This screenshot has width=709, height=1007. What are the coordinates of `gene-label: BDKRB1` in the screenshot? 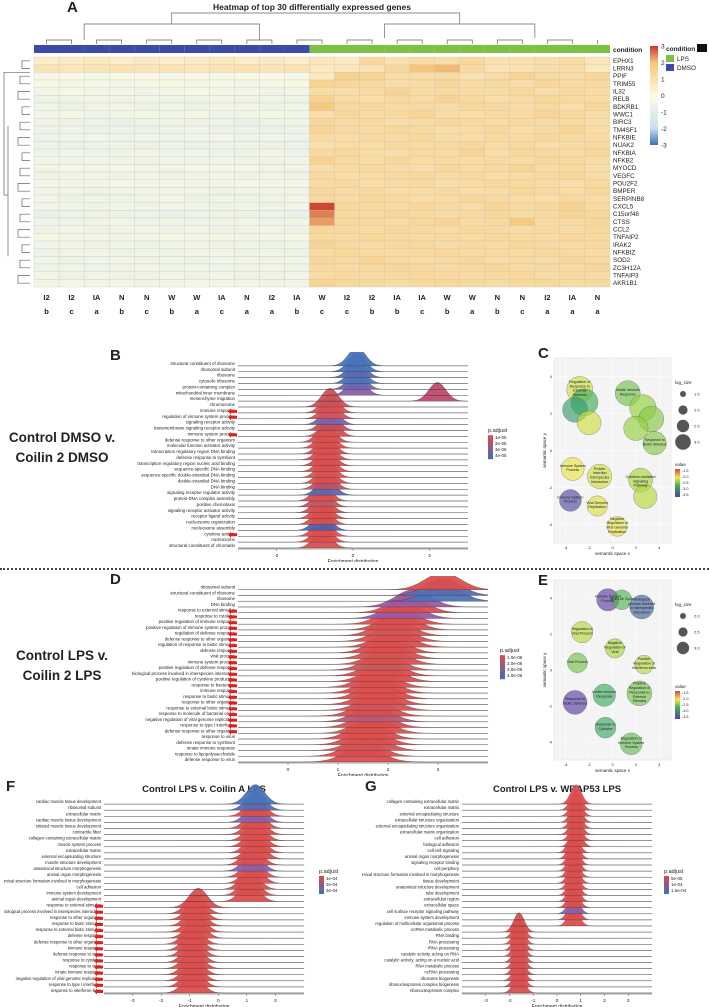 It's located at (626, 107).